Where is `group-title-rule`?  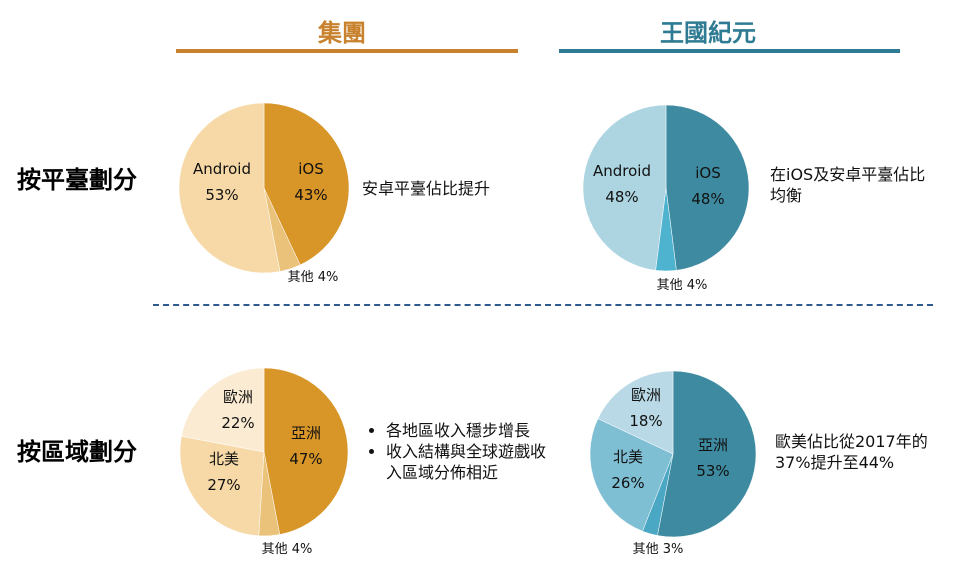
group-title-rule is located at coordinates (347, 51).